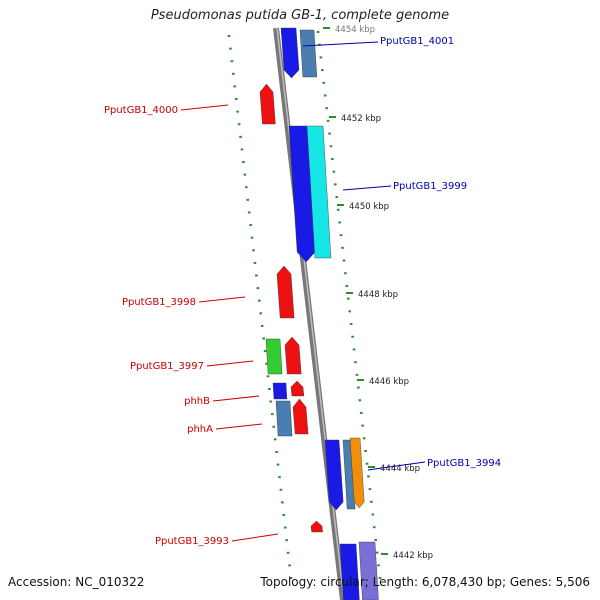  Describe the element at coordinates (389, 382) in the screenshot. I see `kbp-tick-label: 4446 kbp` at that location.